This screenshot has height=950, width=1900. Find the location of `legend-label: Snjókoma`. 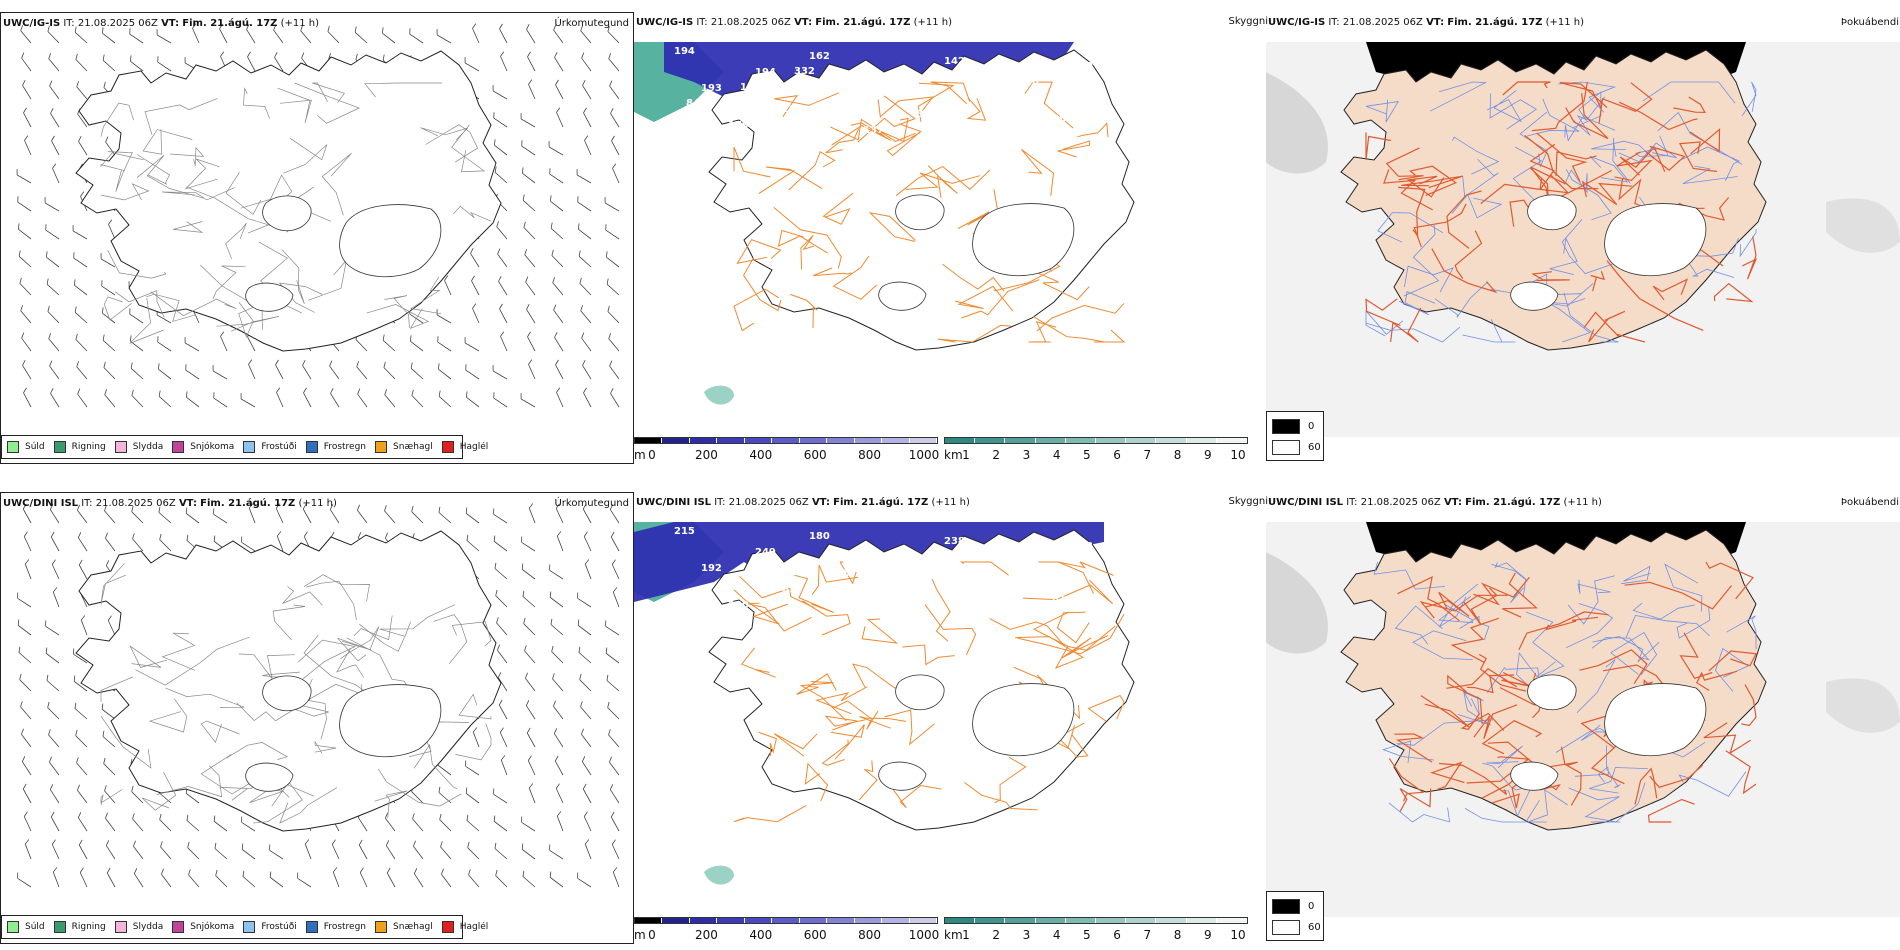

legend-label: Snjókoma is located at coordinates (212, 447).